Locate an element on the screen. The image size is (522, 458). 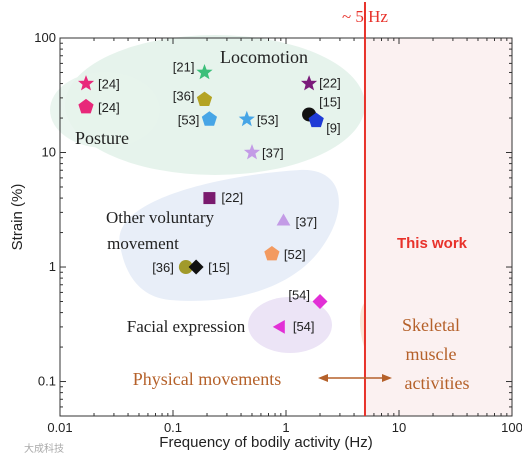
x-tick-label: 0.1 is located at coordinates (173, 427).